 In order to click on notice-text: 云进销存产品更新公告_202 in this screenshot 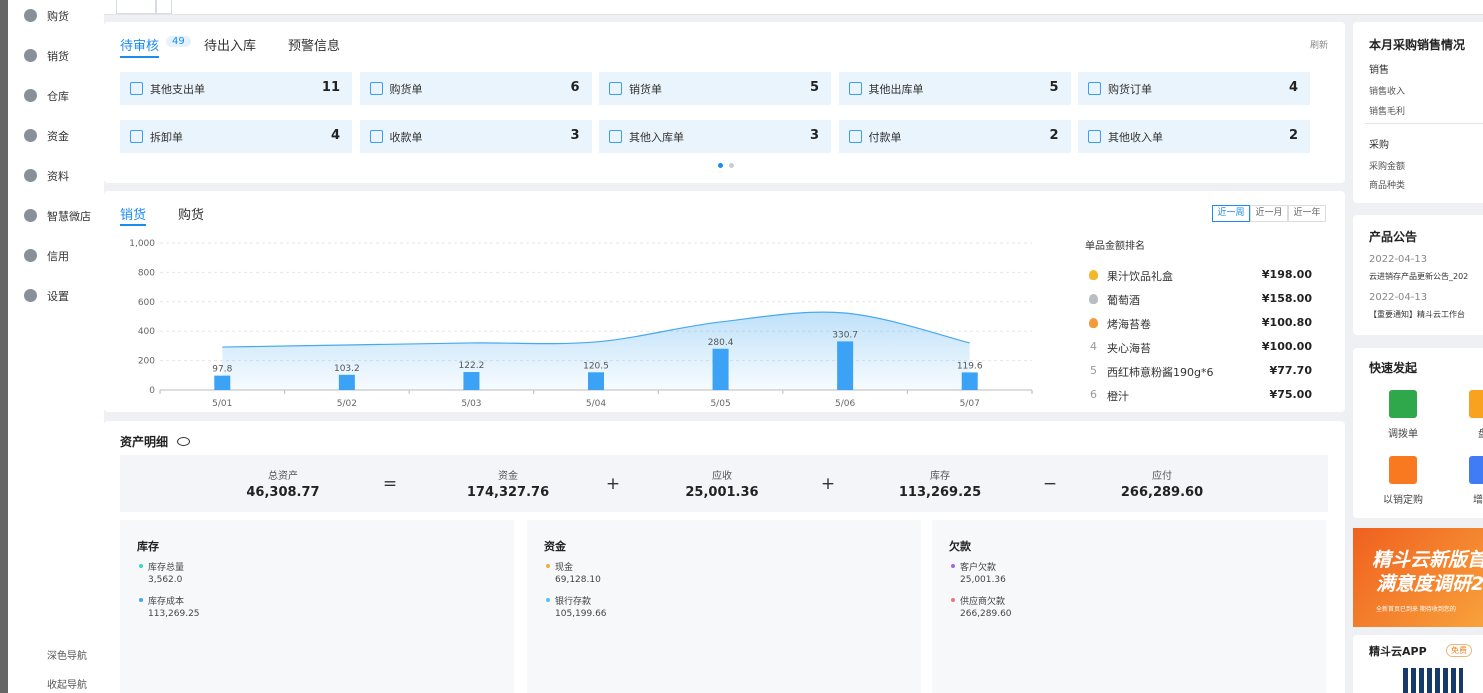, I will do `click(1419, 276)`.